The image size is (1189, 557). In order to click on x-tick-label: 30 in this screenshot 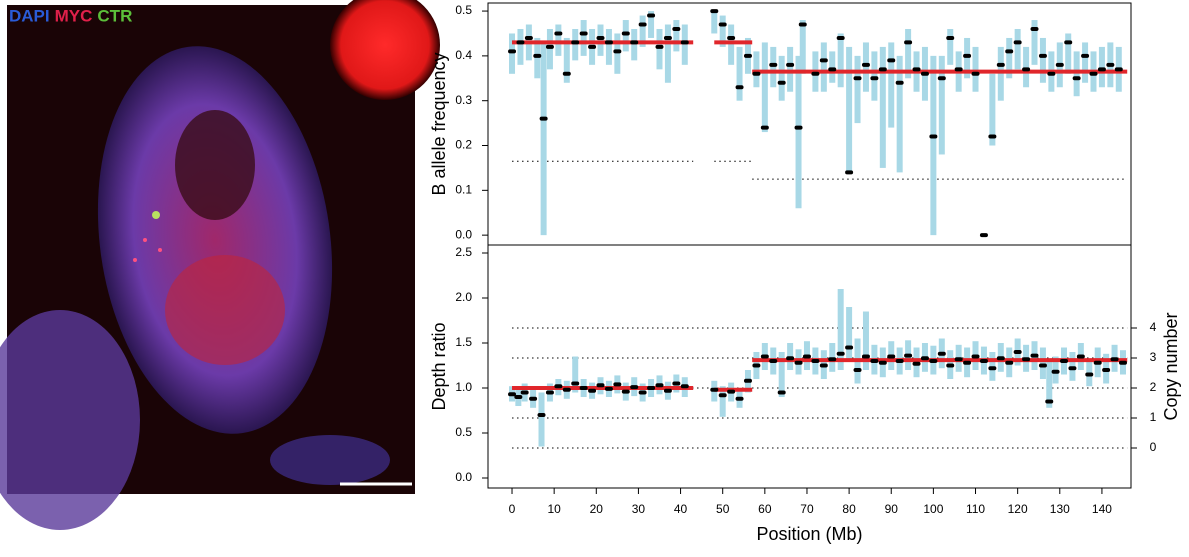, I will do `click(639, 509)`.